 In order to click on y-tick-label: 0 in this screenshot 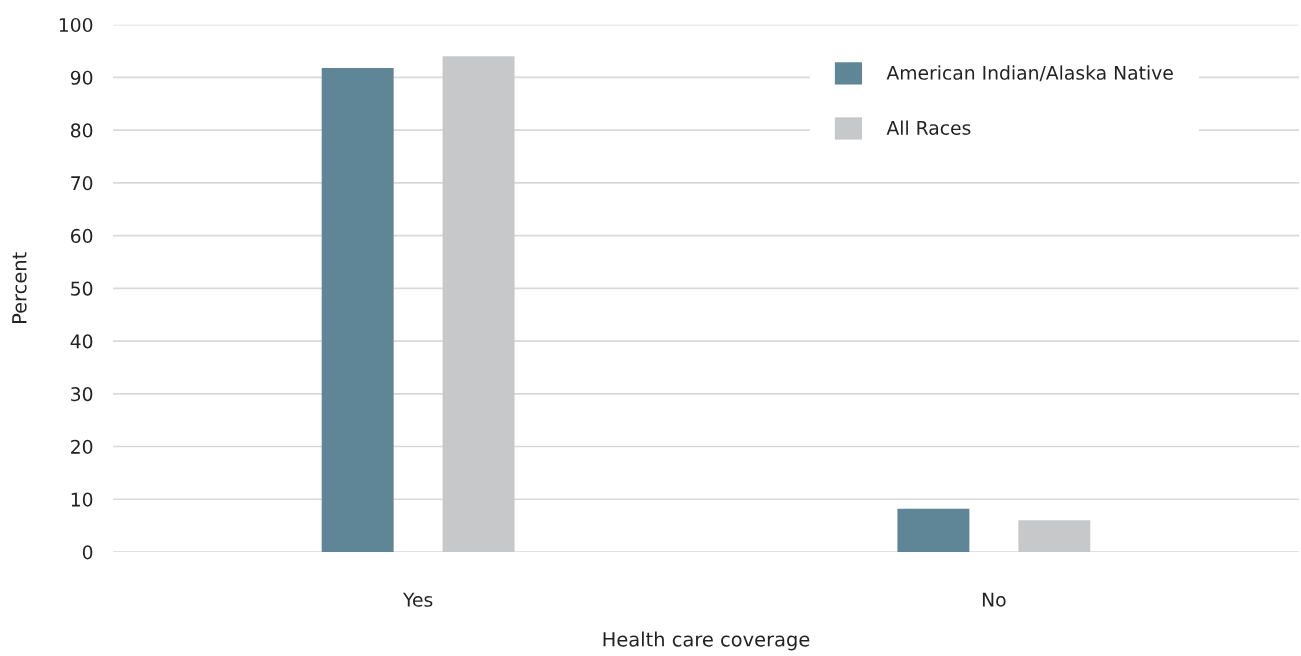, I will do `click(87, 552)`.